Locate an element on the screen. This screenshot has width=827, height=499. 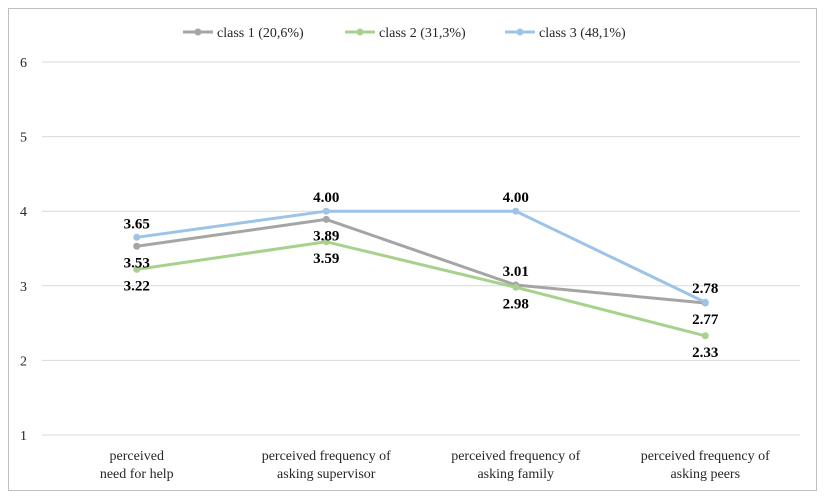
y-tick-label: 3 is located at coordinates (23, 287).